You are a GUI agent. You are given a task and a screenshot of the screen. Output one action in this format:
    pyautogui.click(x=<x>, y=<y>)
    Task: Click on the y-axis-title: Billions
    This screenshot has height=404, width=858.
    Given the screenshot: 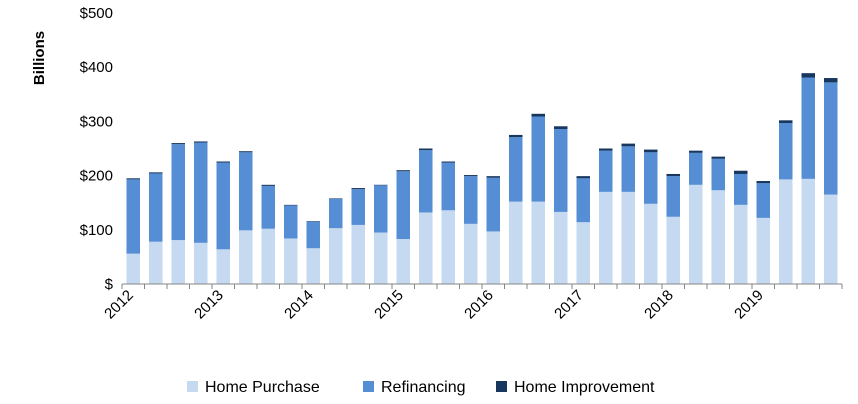 What is the action you would take?
    pyautogui.click(x=39, y=58)
    